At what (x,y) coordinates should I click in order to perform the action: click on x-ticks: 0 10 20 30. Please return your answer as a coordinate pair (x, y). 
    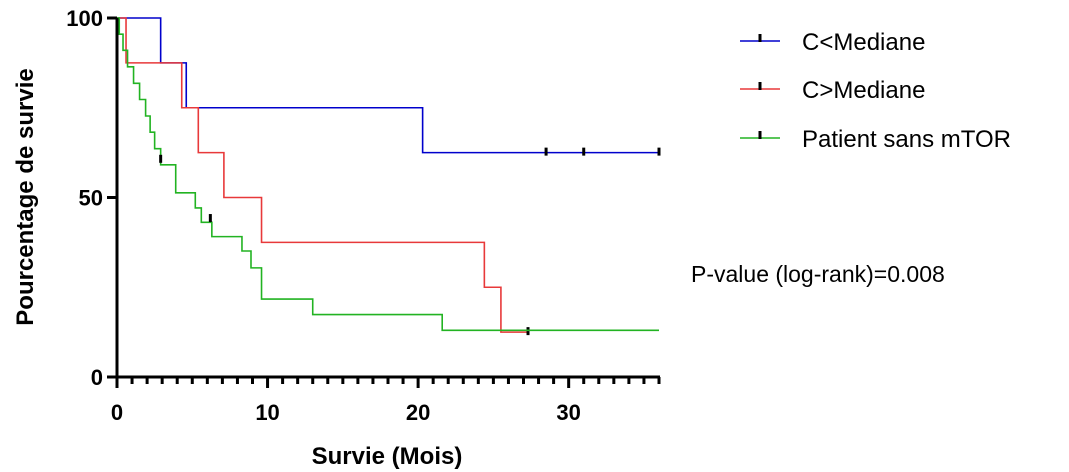
    Looking at the image, I should click on (386, 401).